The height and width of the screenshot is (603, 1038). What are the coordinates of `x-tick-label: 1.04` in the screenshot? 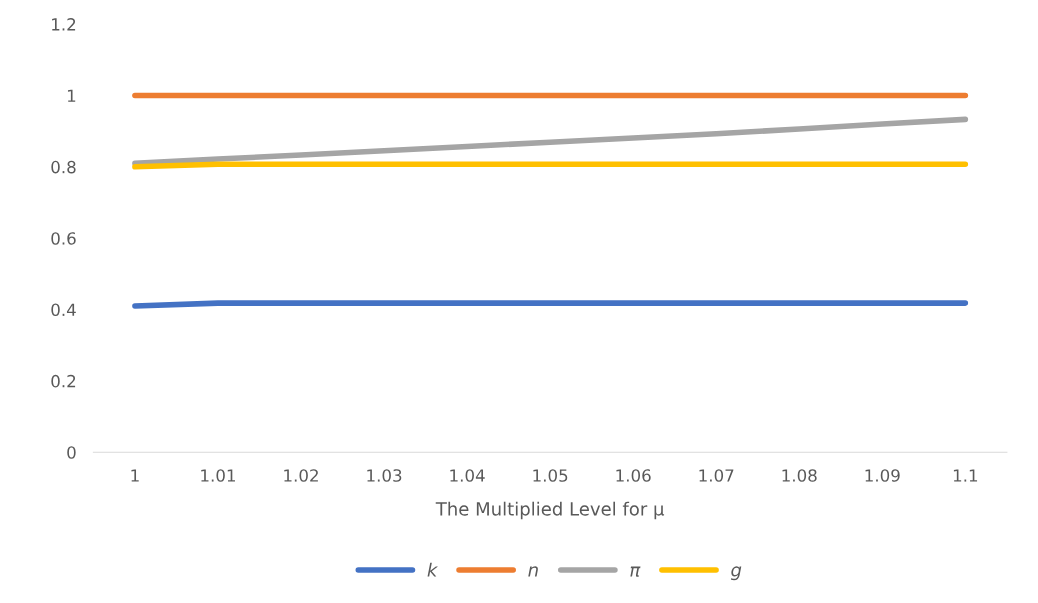 It's located at (467, 475).